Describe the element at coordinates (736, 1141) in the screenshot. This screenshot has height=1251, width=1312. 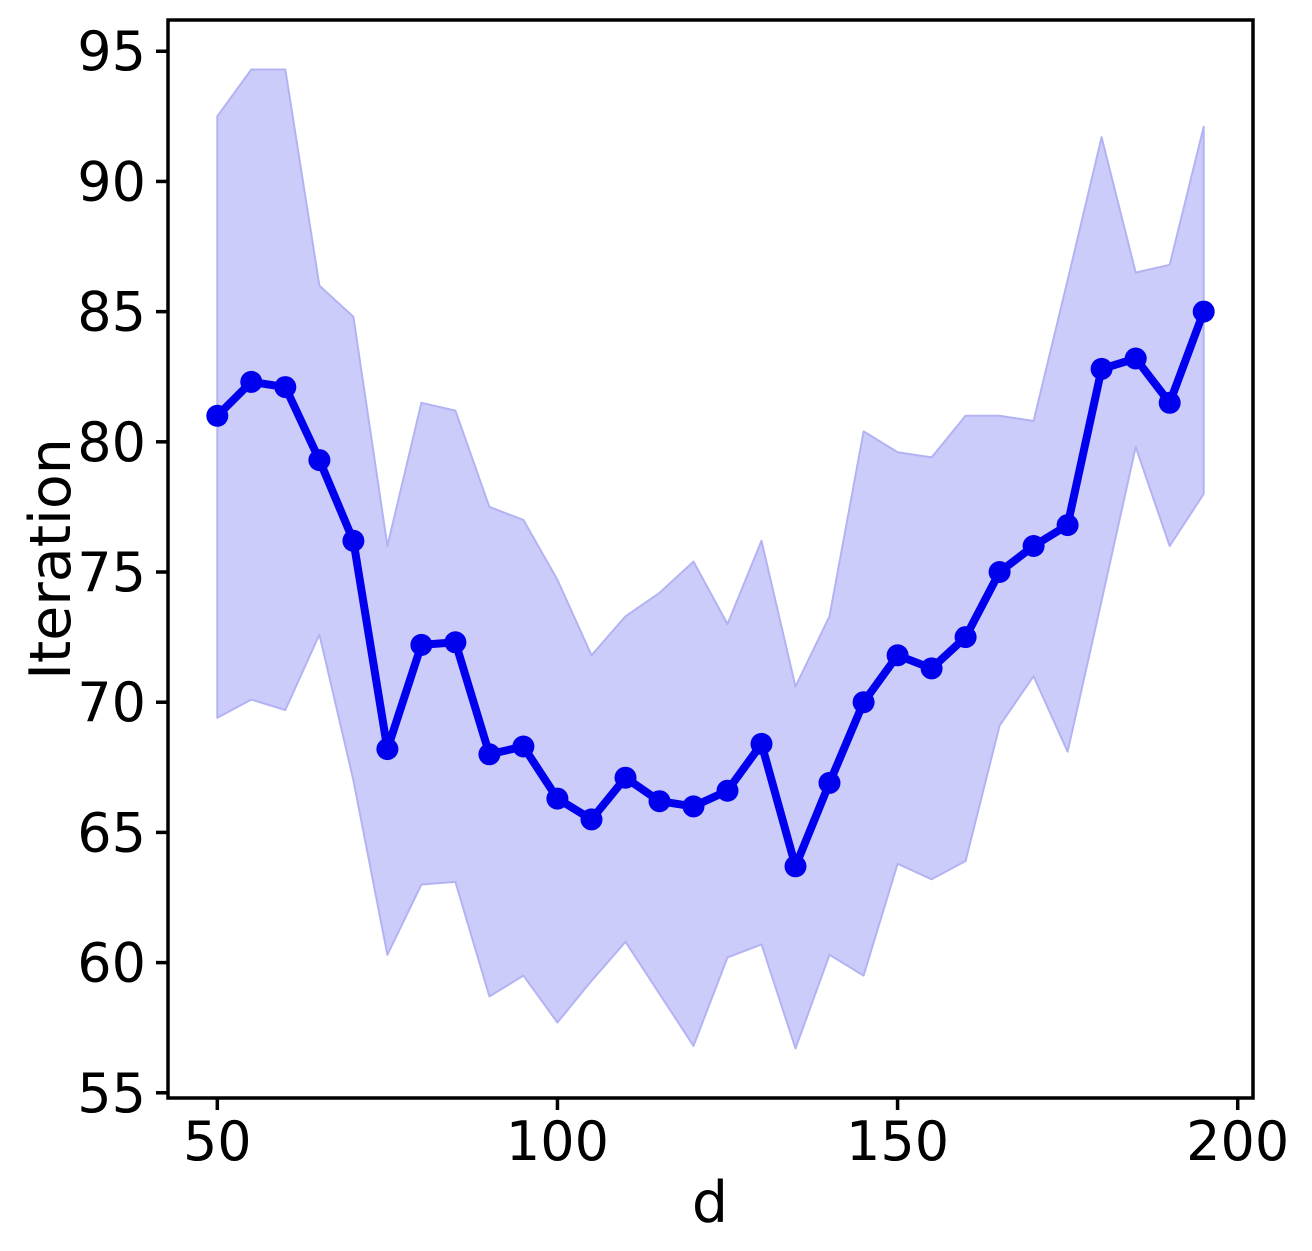
I see `x-axis-tick-labels: 50 100 150 200` at that location.